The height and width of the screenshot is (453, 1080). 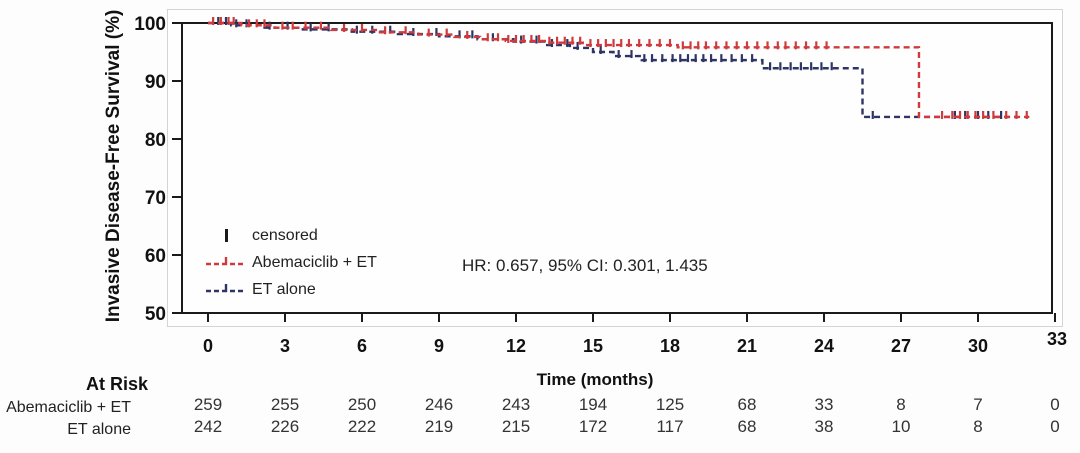 What do you see at coordinates (593, 404) in the screenshot?
I see `at-risk-value: 194` at bounding box center [593, 404].